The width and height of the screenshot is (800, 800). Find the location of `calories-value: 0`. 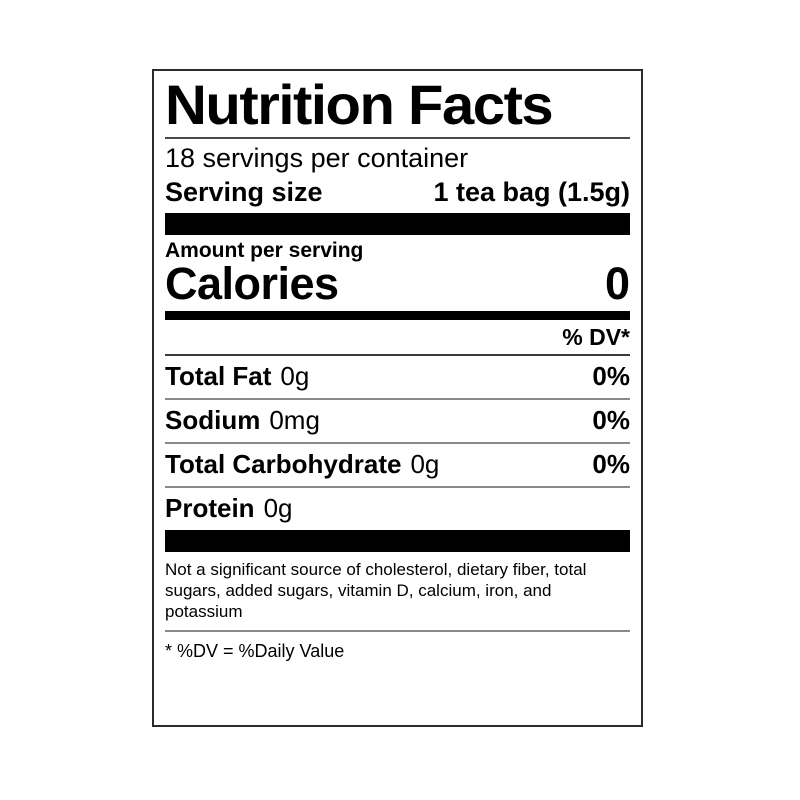

calories-value: 0 is located at coordinates (617, 283).